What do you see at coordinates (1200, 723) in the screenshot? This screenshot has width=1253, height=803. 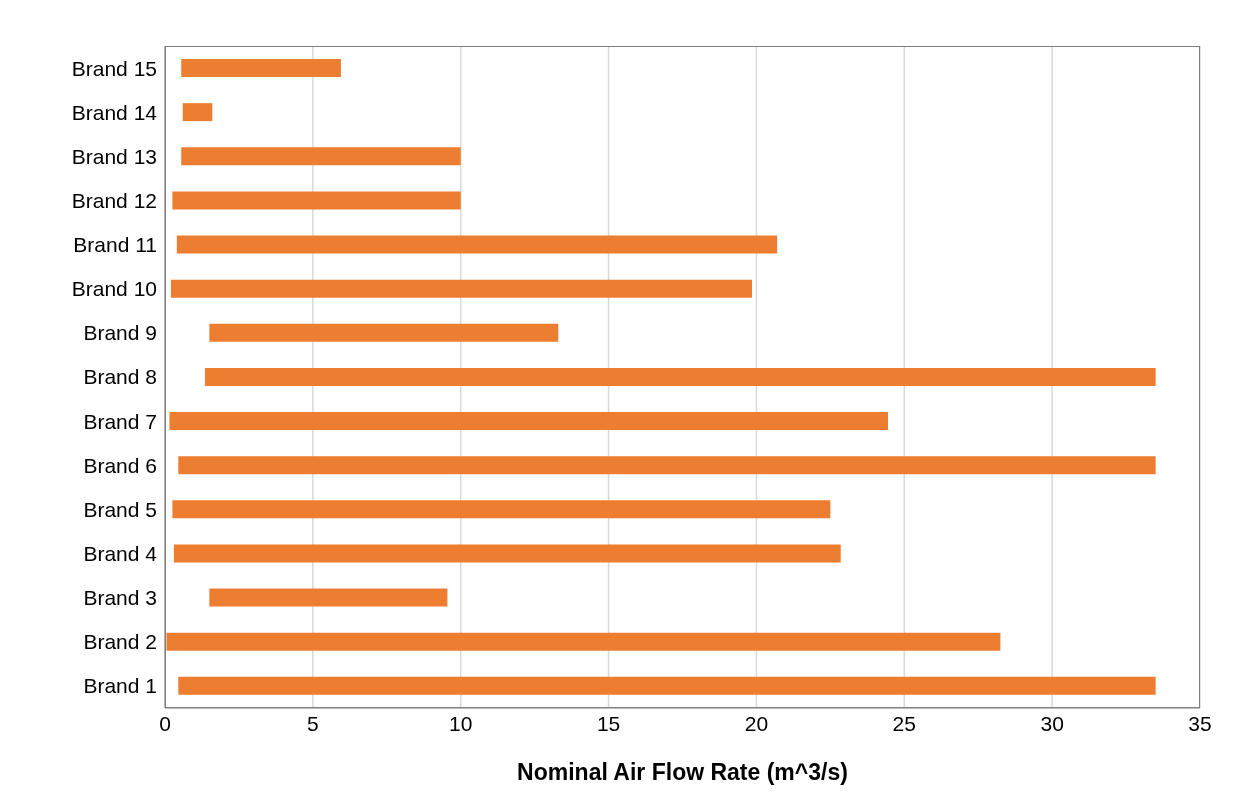 I see `x-tick-label: 35` at bounding box center [1200, 723].